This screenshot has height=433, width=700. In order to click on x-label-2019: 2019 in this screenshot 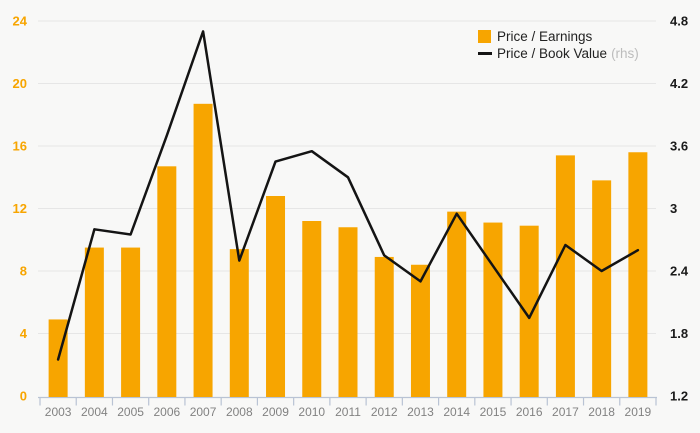, I will do `click(638, 412)`.